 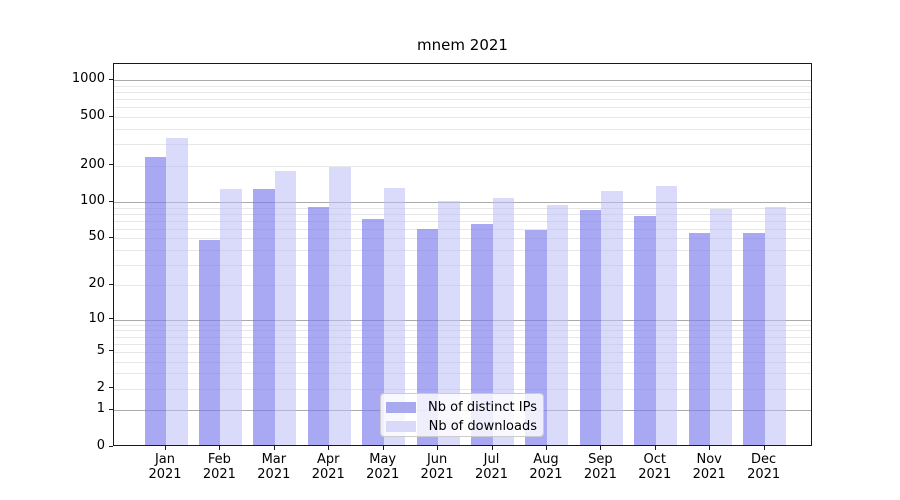 What do you see at coordinates (209, 342) in the screenshot?
I see `bar-distinct-ips-feb` at bounding box center [209, 342].